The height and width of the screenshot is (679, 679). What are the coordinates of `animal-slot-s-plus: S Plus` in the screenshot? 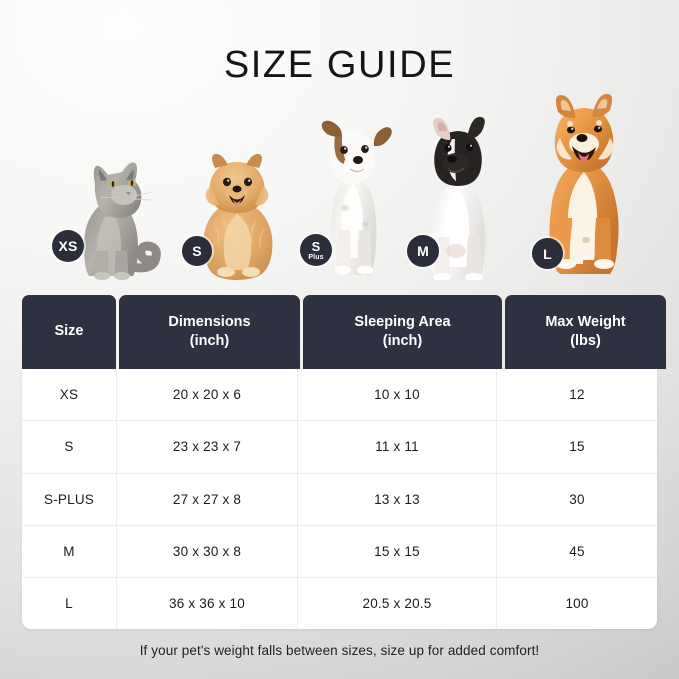 It's located at (352, 196).